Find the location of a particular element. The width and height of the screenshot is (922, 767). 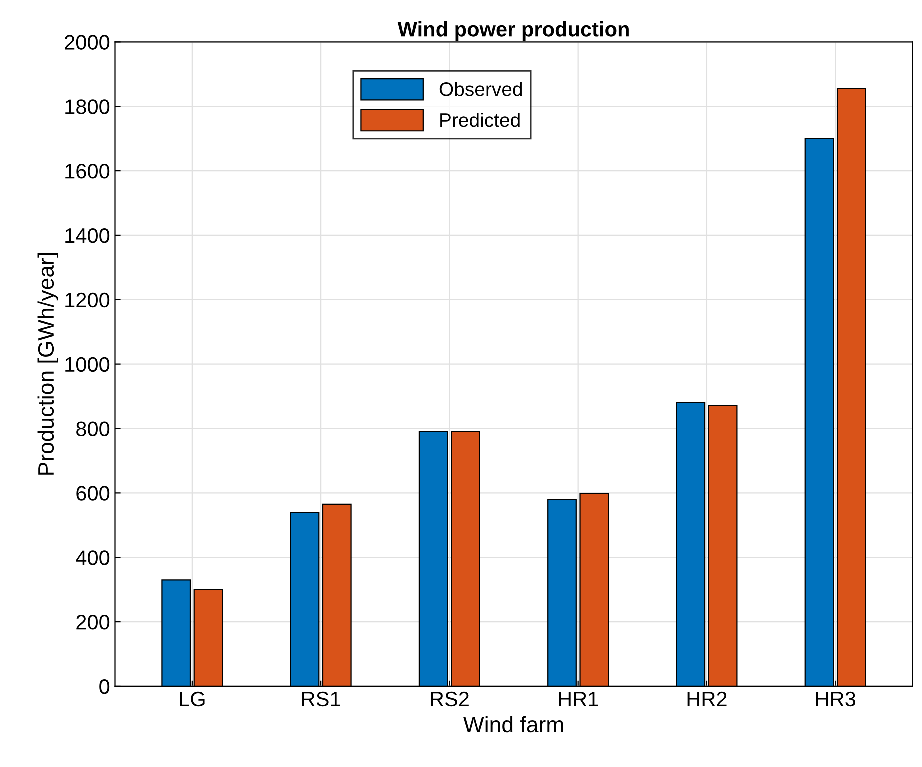

y-tick-label: 400 is located at coordinates (93, 558).